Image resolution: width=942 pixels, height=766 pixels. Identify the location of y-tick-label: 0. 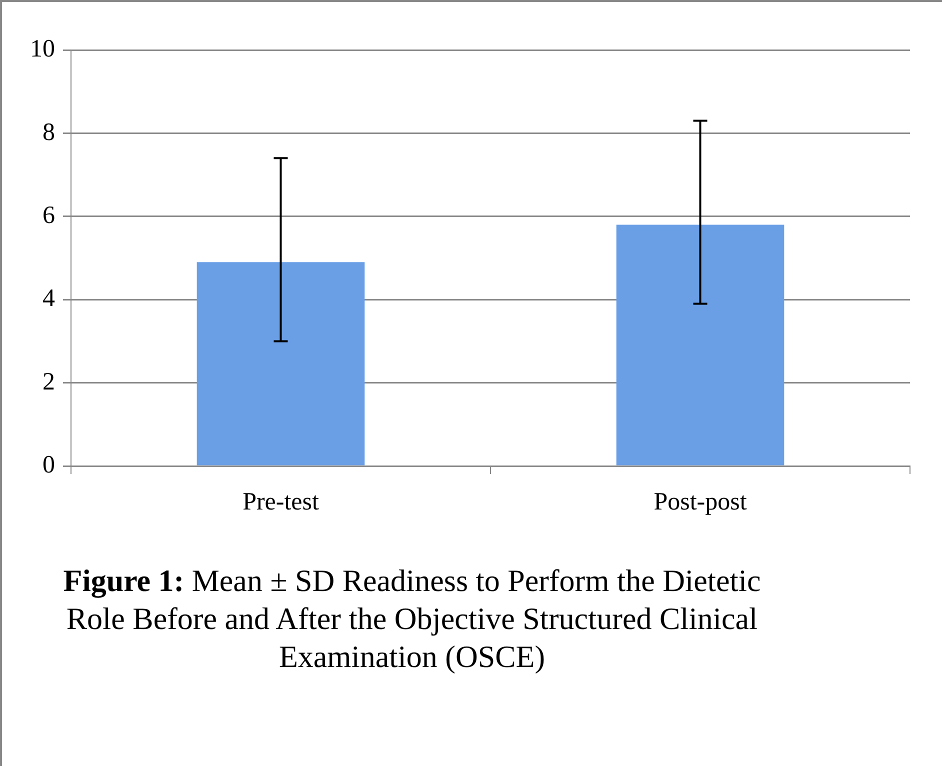
(48, 465).